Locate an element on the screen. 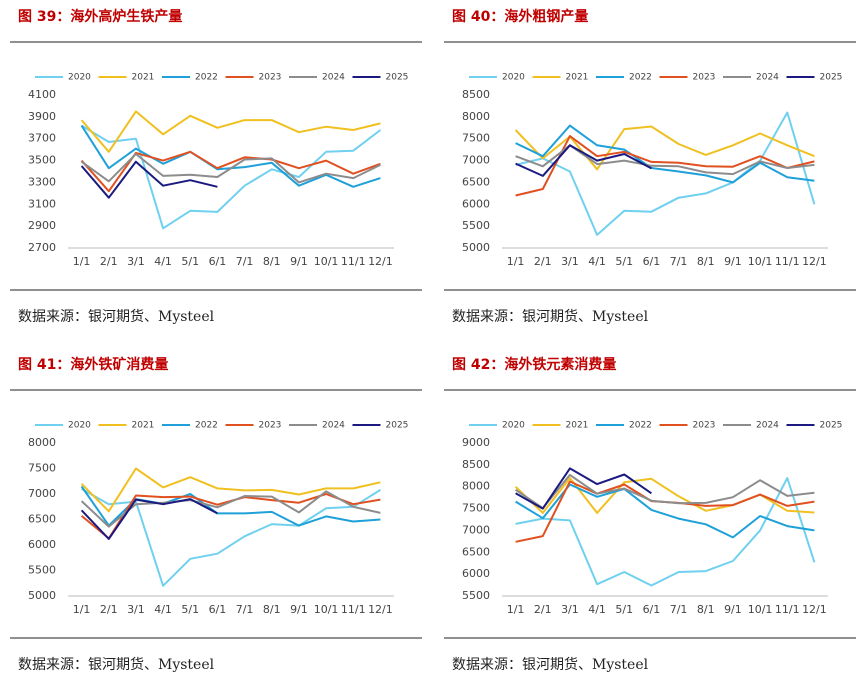  y-tick-label: 2900 is located at coordinates (42, 225).